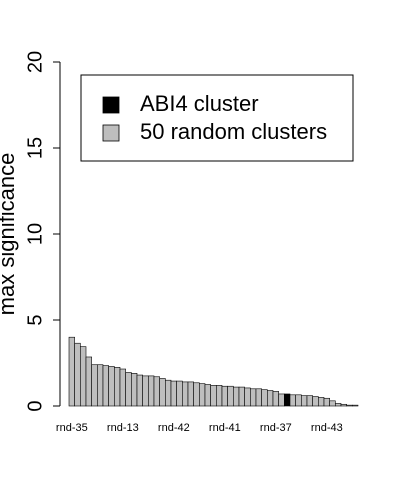  What do you see at coordinates (35, 62) in the screenshot?
I see `y-tick-label: 20` at bounding box center [35, 62].